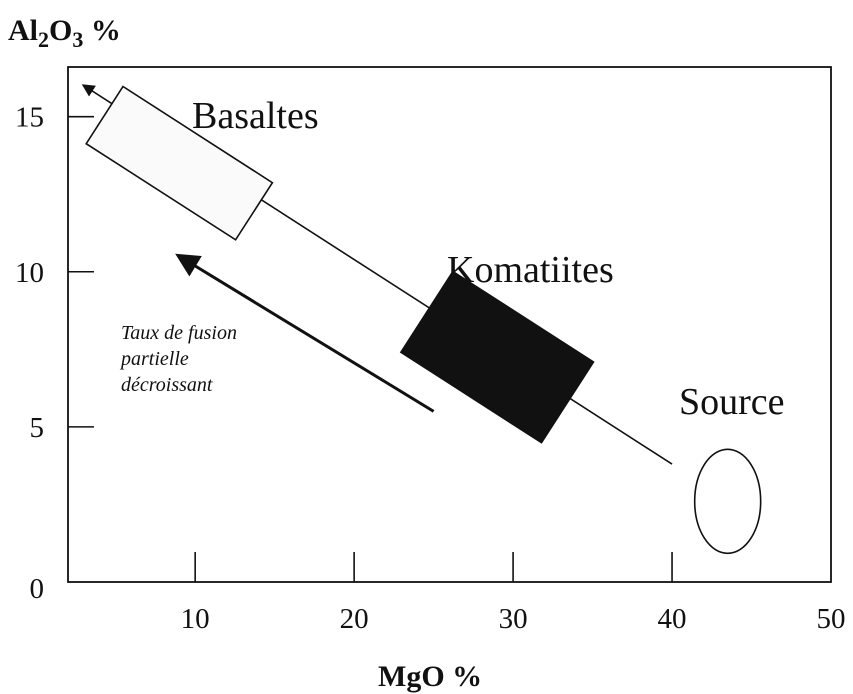 This screenshot has width=853, height=694. What do you see at coordinates (831, 619) in the screenshot?
I see `x-tick-label: 50` at bounding box center [831, 619].